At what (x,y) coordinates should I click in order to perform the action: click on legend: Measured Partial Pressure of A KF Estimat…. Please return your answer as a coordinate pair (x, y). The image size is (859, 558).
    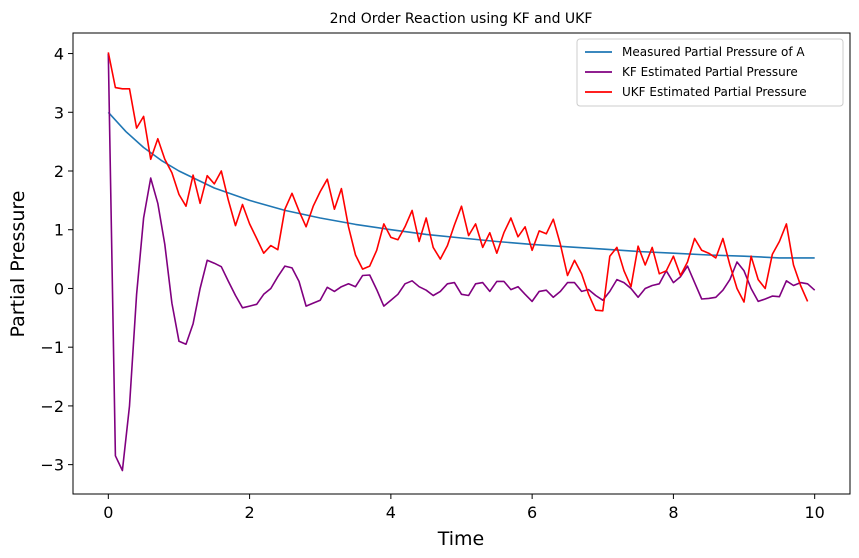
    Looking at the image, I should click on (710, 72).